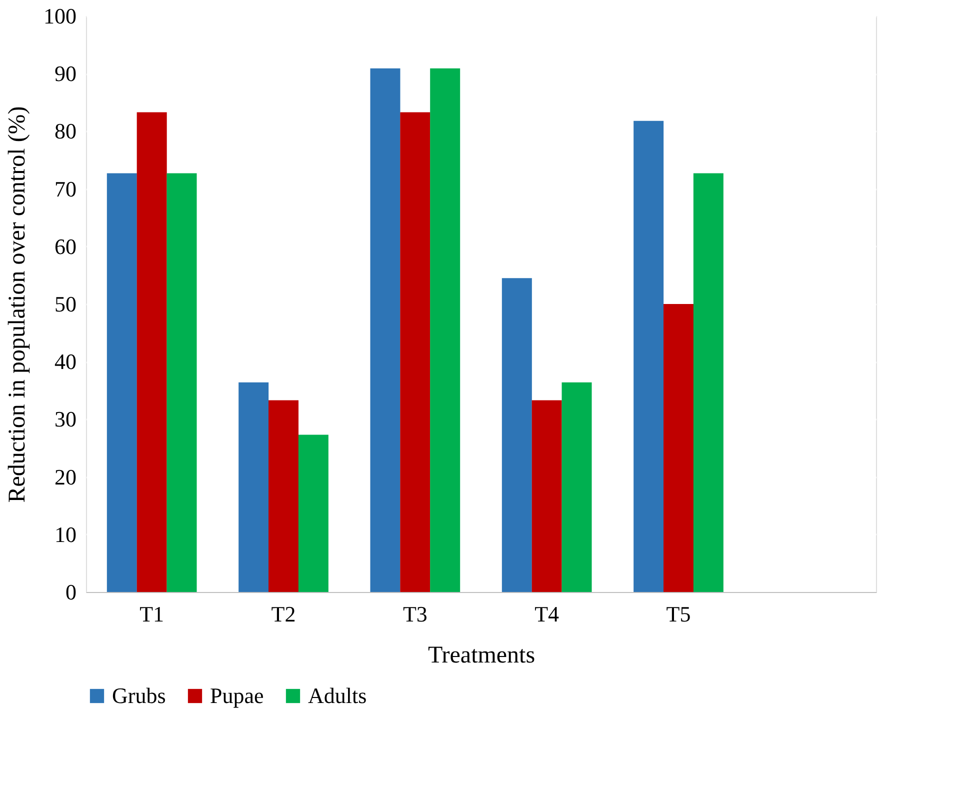  What do you see at coordinates (60, 16) in the screenshot?
I see `y-tick-label: 100` at bounding box center [60, 16].